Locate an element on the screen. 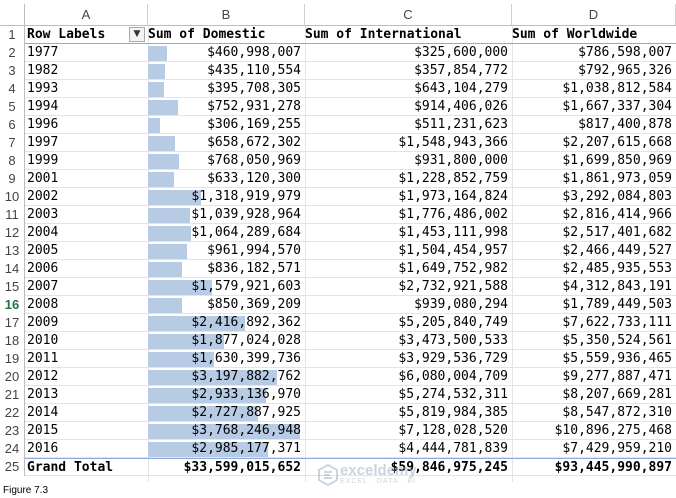 This screenshot has width=676, height=498. international-cell: $1,453,111,998 is located at coordinates (453, 232).